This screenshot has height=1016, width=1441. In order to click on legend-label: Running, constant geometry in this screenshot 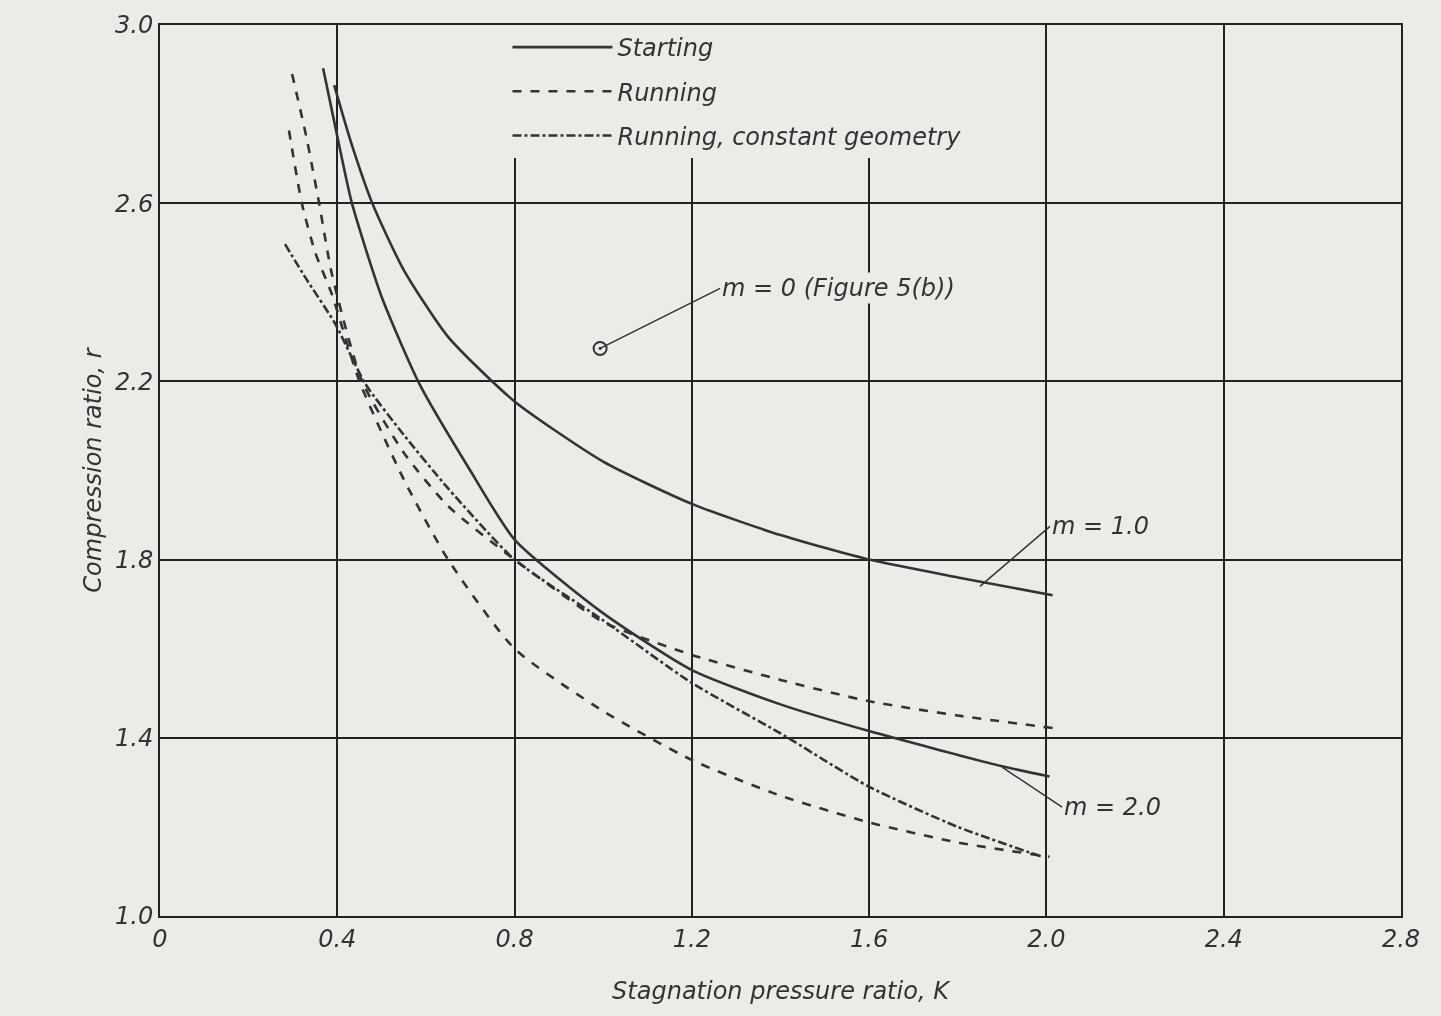, I will do `click(789, 136)`.